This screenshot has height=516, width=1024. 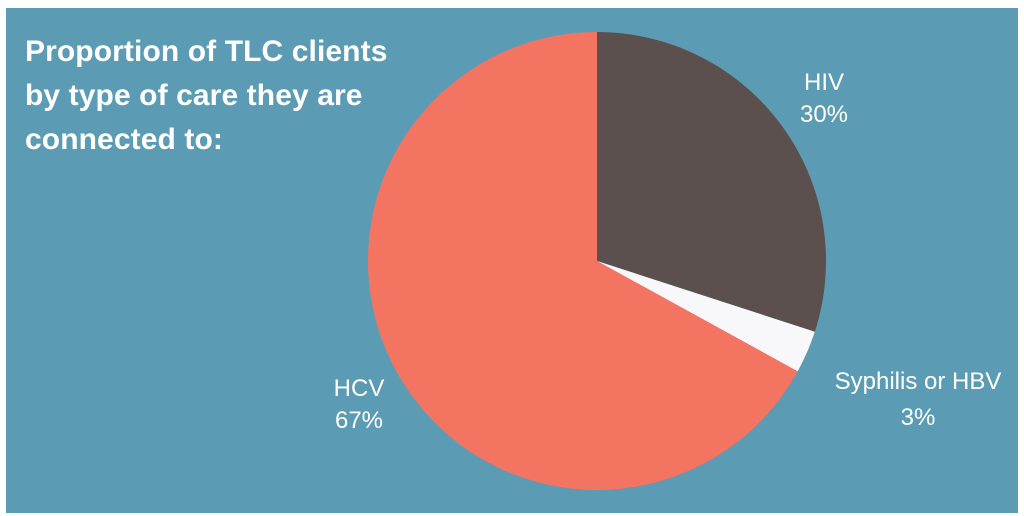 What do you see at coordinates (706, 316) in the screenshot?
I see `pie-slice-syphilis-or-hbv` at bounding box center [706, 316].